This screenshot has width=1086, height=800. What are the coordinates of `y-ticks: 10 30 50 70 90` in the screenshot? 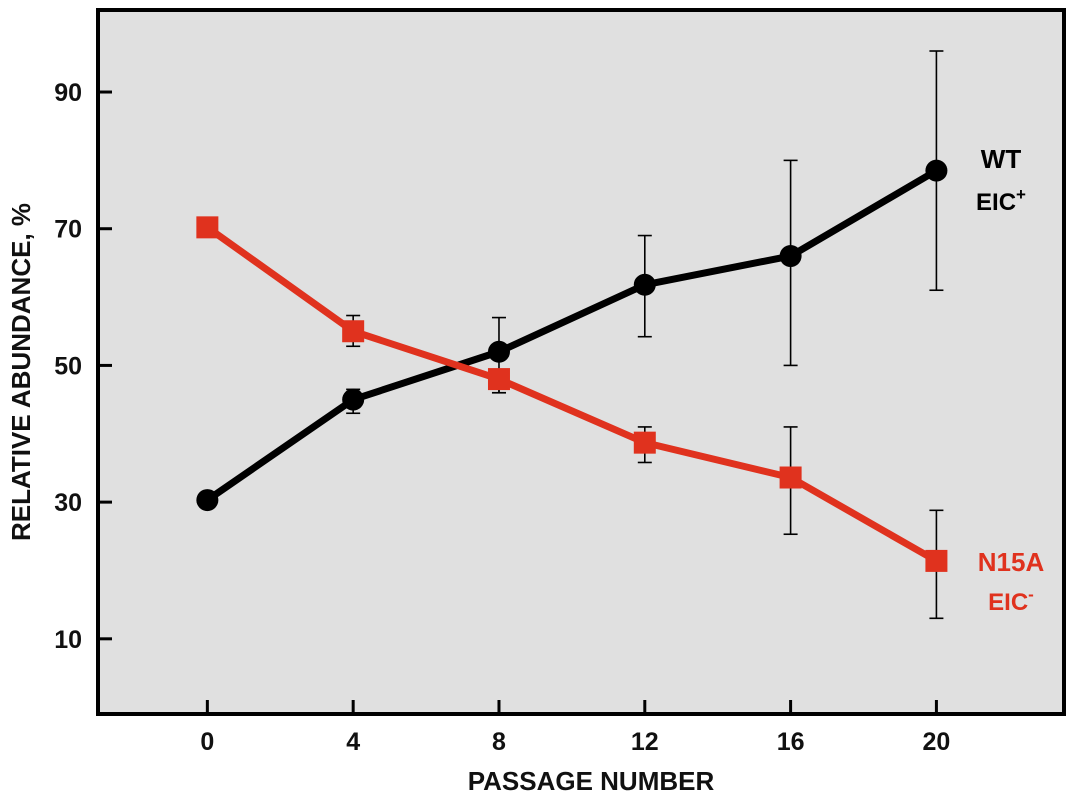 It's located at (83, 366).